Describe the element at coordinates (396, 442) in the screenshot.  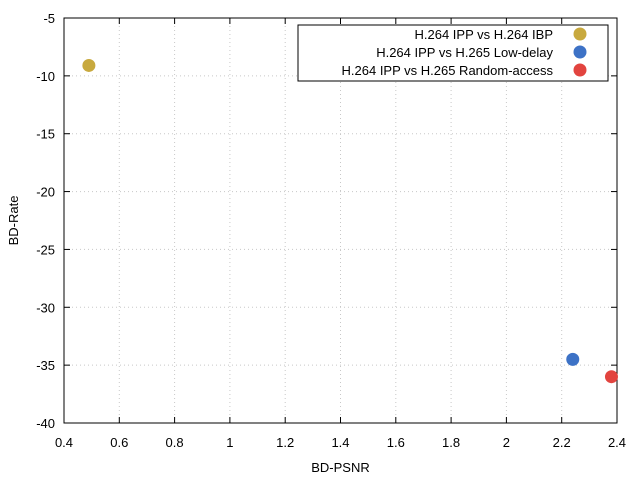
I see `x-tick-label: 1.6` at that location.